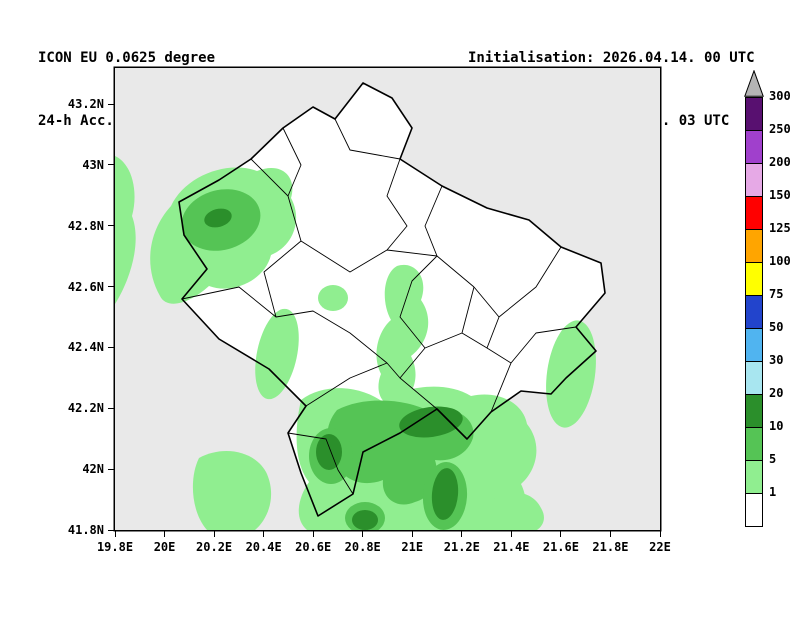  Describe the element at coordinates (263, 547) in the screenshot. I see `x-tick-label: 20.4E` at that location.